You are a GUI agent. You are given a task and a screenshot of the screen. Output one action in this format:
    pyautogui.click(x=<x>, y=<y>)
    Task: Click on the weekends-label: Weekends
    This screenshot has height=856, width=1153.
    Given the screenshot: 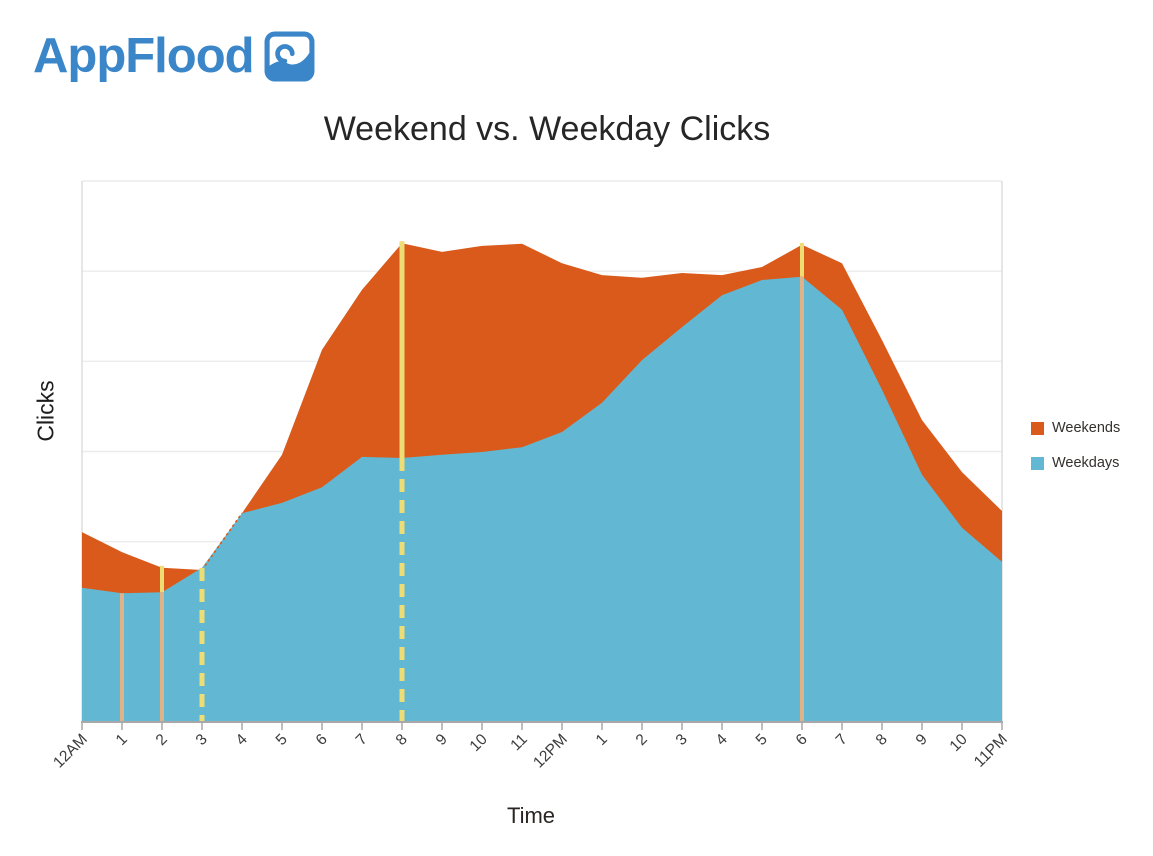 What is the action you would take?
    pyautogui.click(x=1086, y=428)
    